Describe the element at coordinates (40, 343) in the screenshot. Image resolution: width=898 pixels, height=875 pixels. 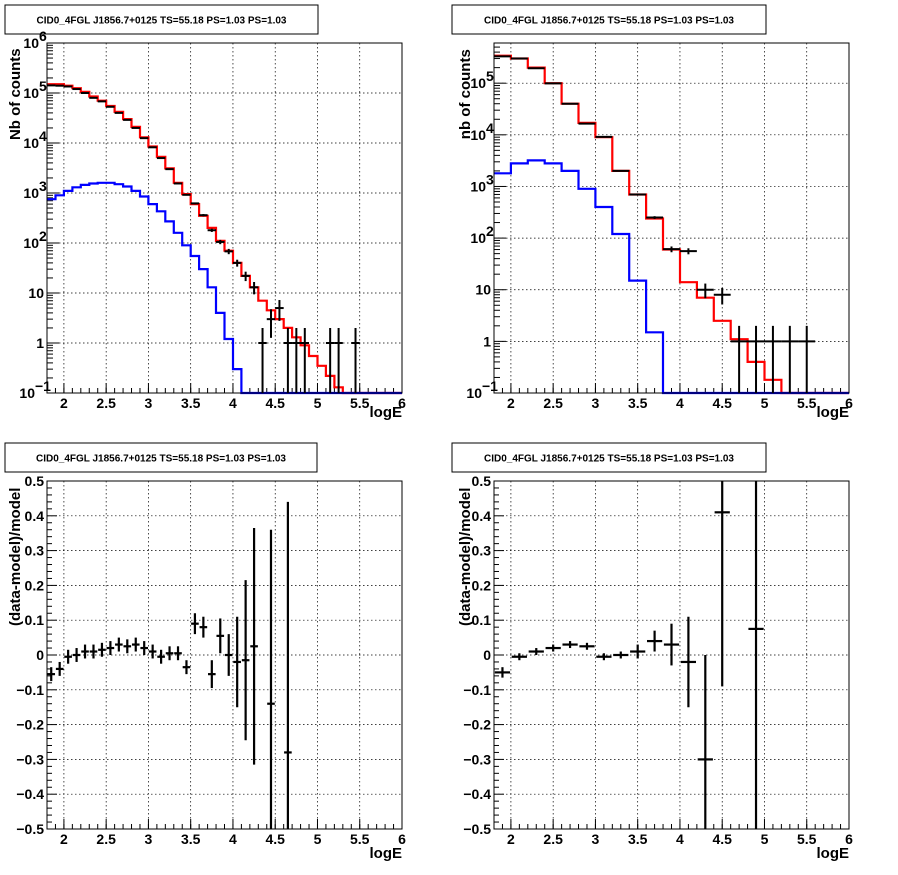
I see `y-tick-label: 1` at that location.